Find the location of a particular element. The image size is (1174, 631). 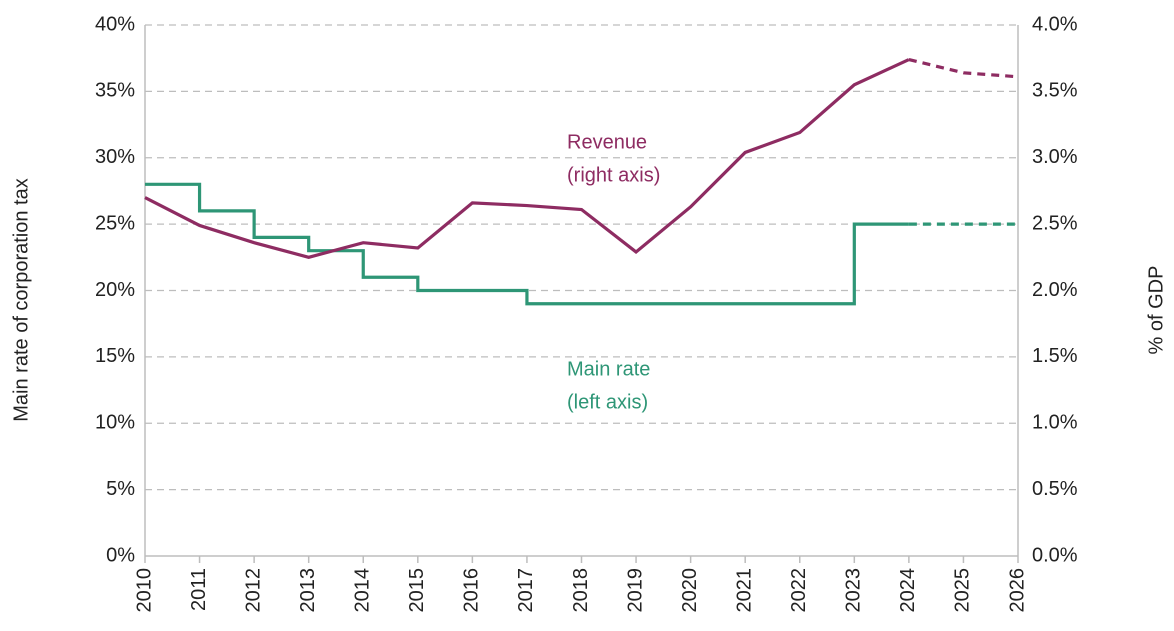

y2-tick-label: 1.0% is located at coordinates (1055, 423).